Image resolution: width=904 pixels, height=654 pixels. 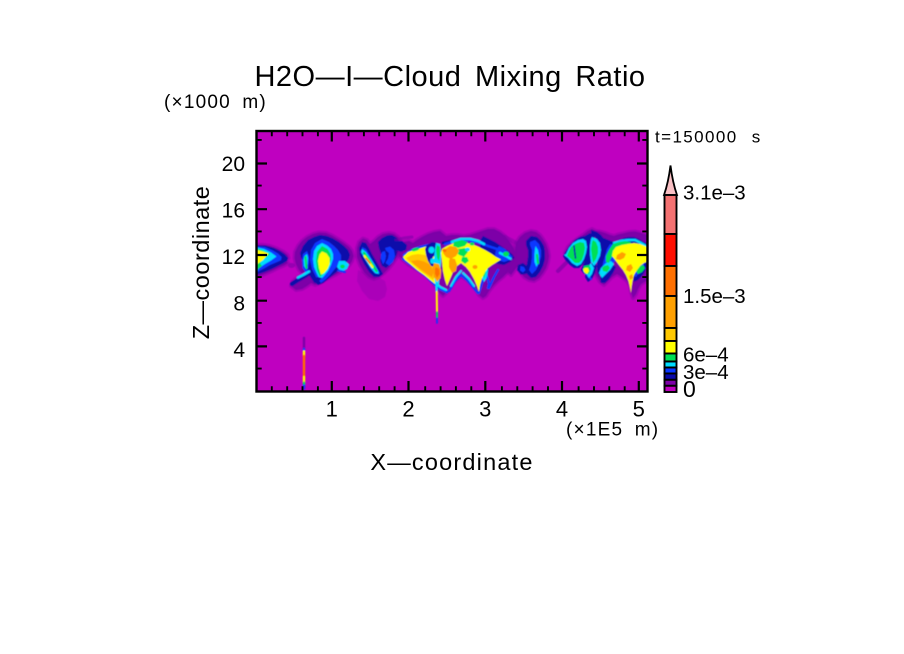 I want to click on svg-text: 3e–4, so click(x=706, y=372).